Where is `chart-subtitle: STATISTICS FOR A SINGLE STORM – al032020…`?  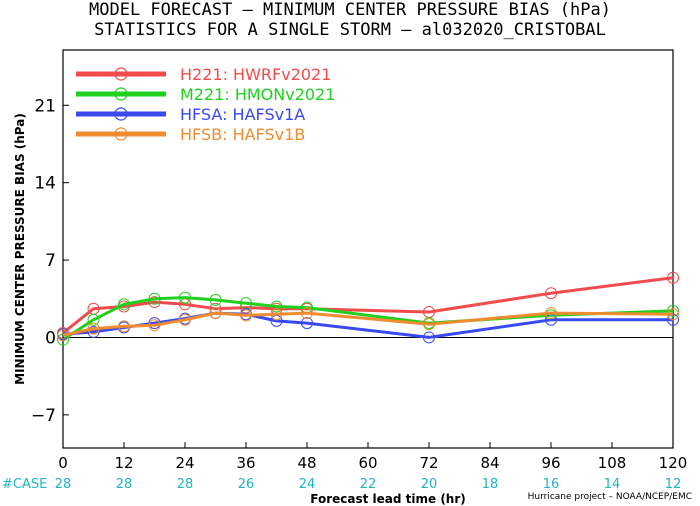 chart-subtitle: STATISTICS FOR A SINGLE STORM – al032020… is located at coordinates (350, 30).